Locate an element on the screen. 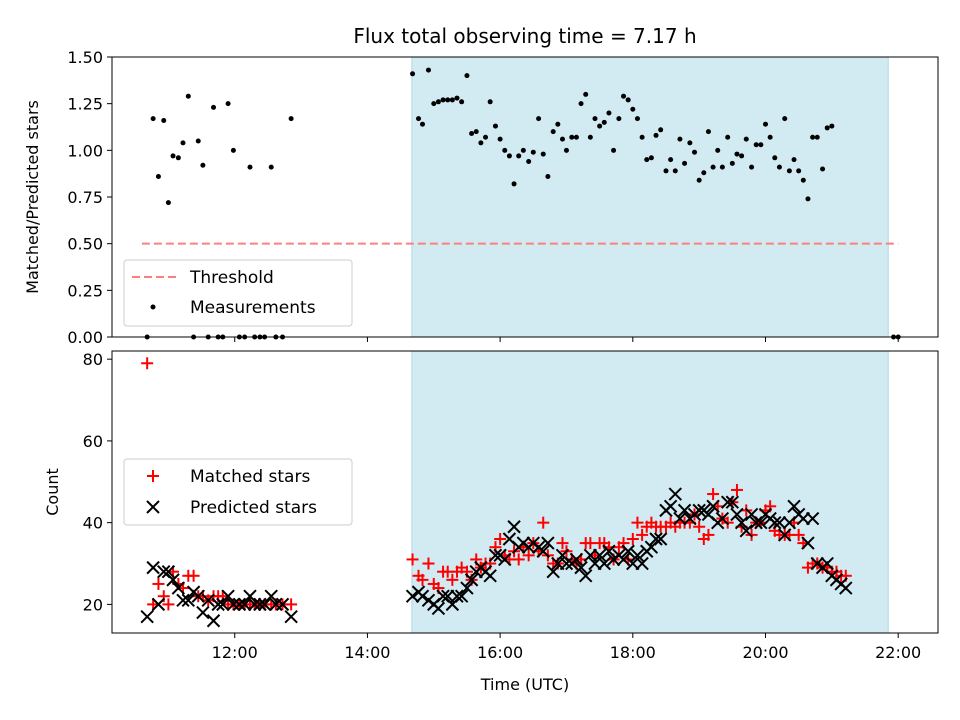 This screenshot has width=960, height=720. ratio-y-axis-label: Matched/Predicted stars is located at coordinates (32, 197).